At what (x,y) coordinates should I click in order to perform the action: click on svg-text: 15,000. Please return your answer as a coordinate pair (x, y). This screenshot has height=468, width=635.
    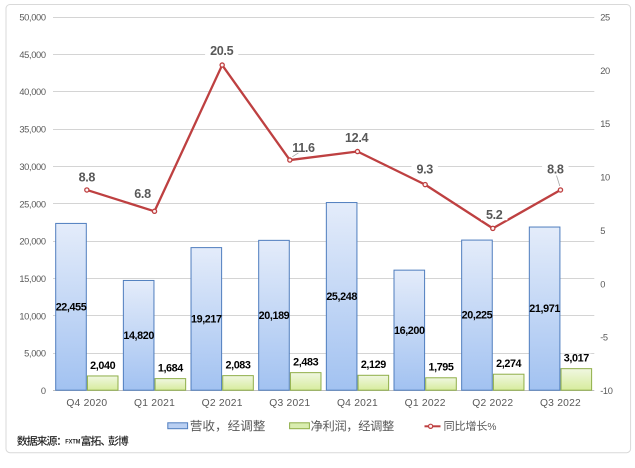
    Looking at the image, I should click on (32, 279).